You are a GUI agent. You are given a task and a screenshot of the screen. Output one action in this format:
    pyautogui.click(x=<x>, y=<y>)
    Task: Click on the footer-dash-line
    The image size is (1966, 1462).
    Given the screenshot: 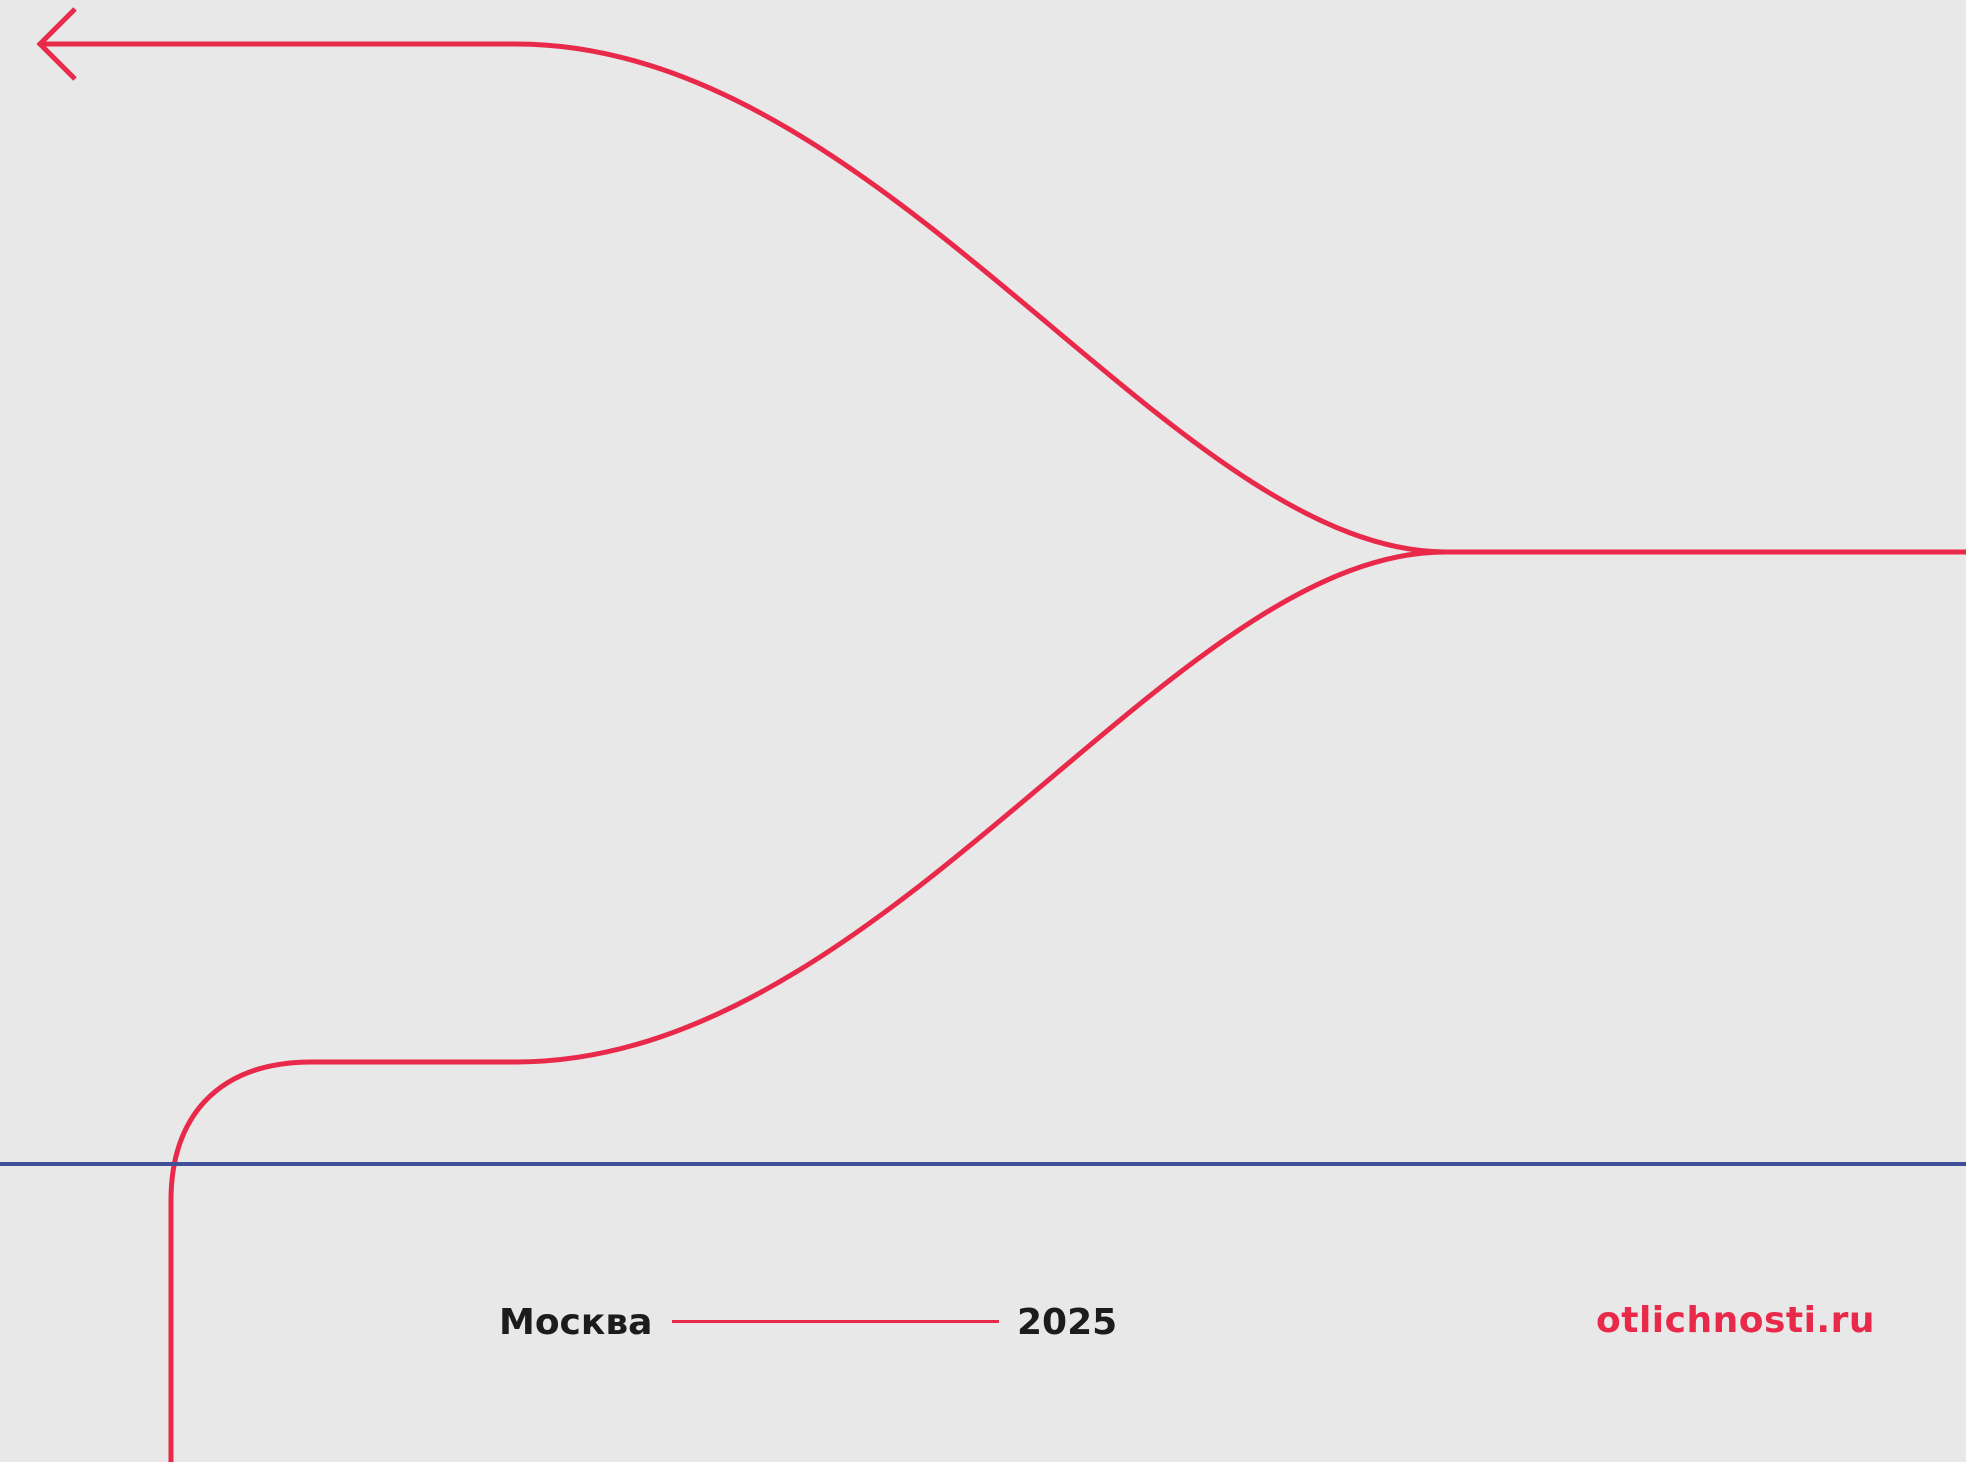 What is the action you would take?
    pyautogui.click(x=835, y=1321)
    